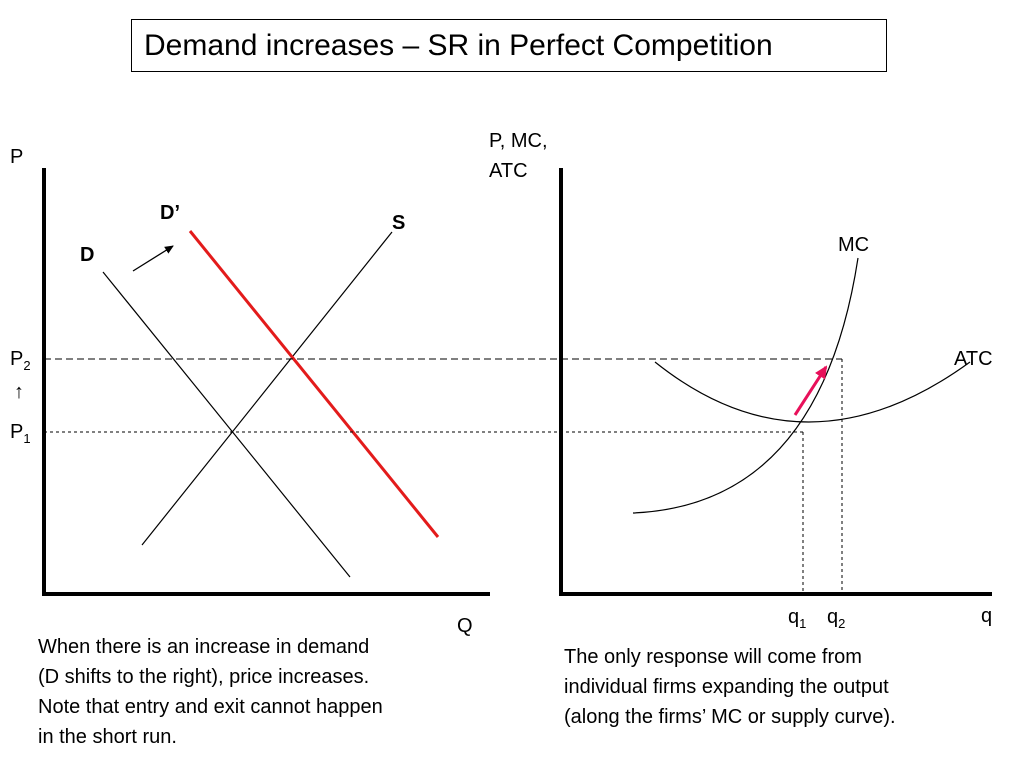  I want to click on price-2-label: P2, so click(20, 360).